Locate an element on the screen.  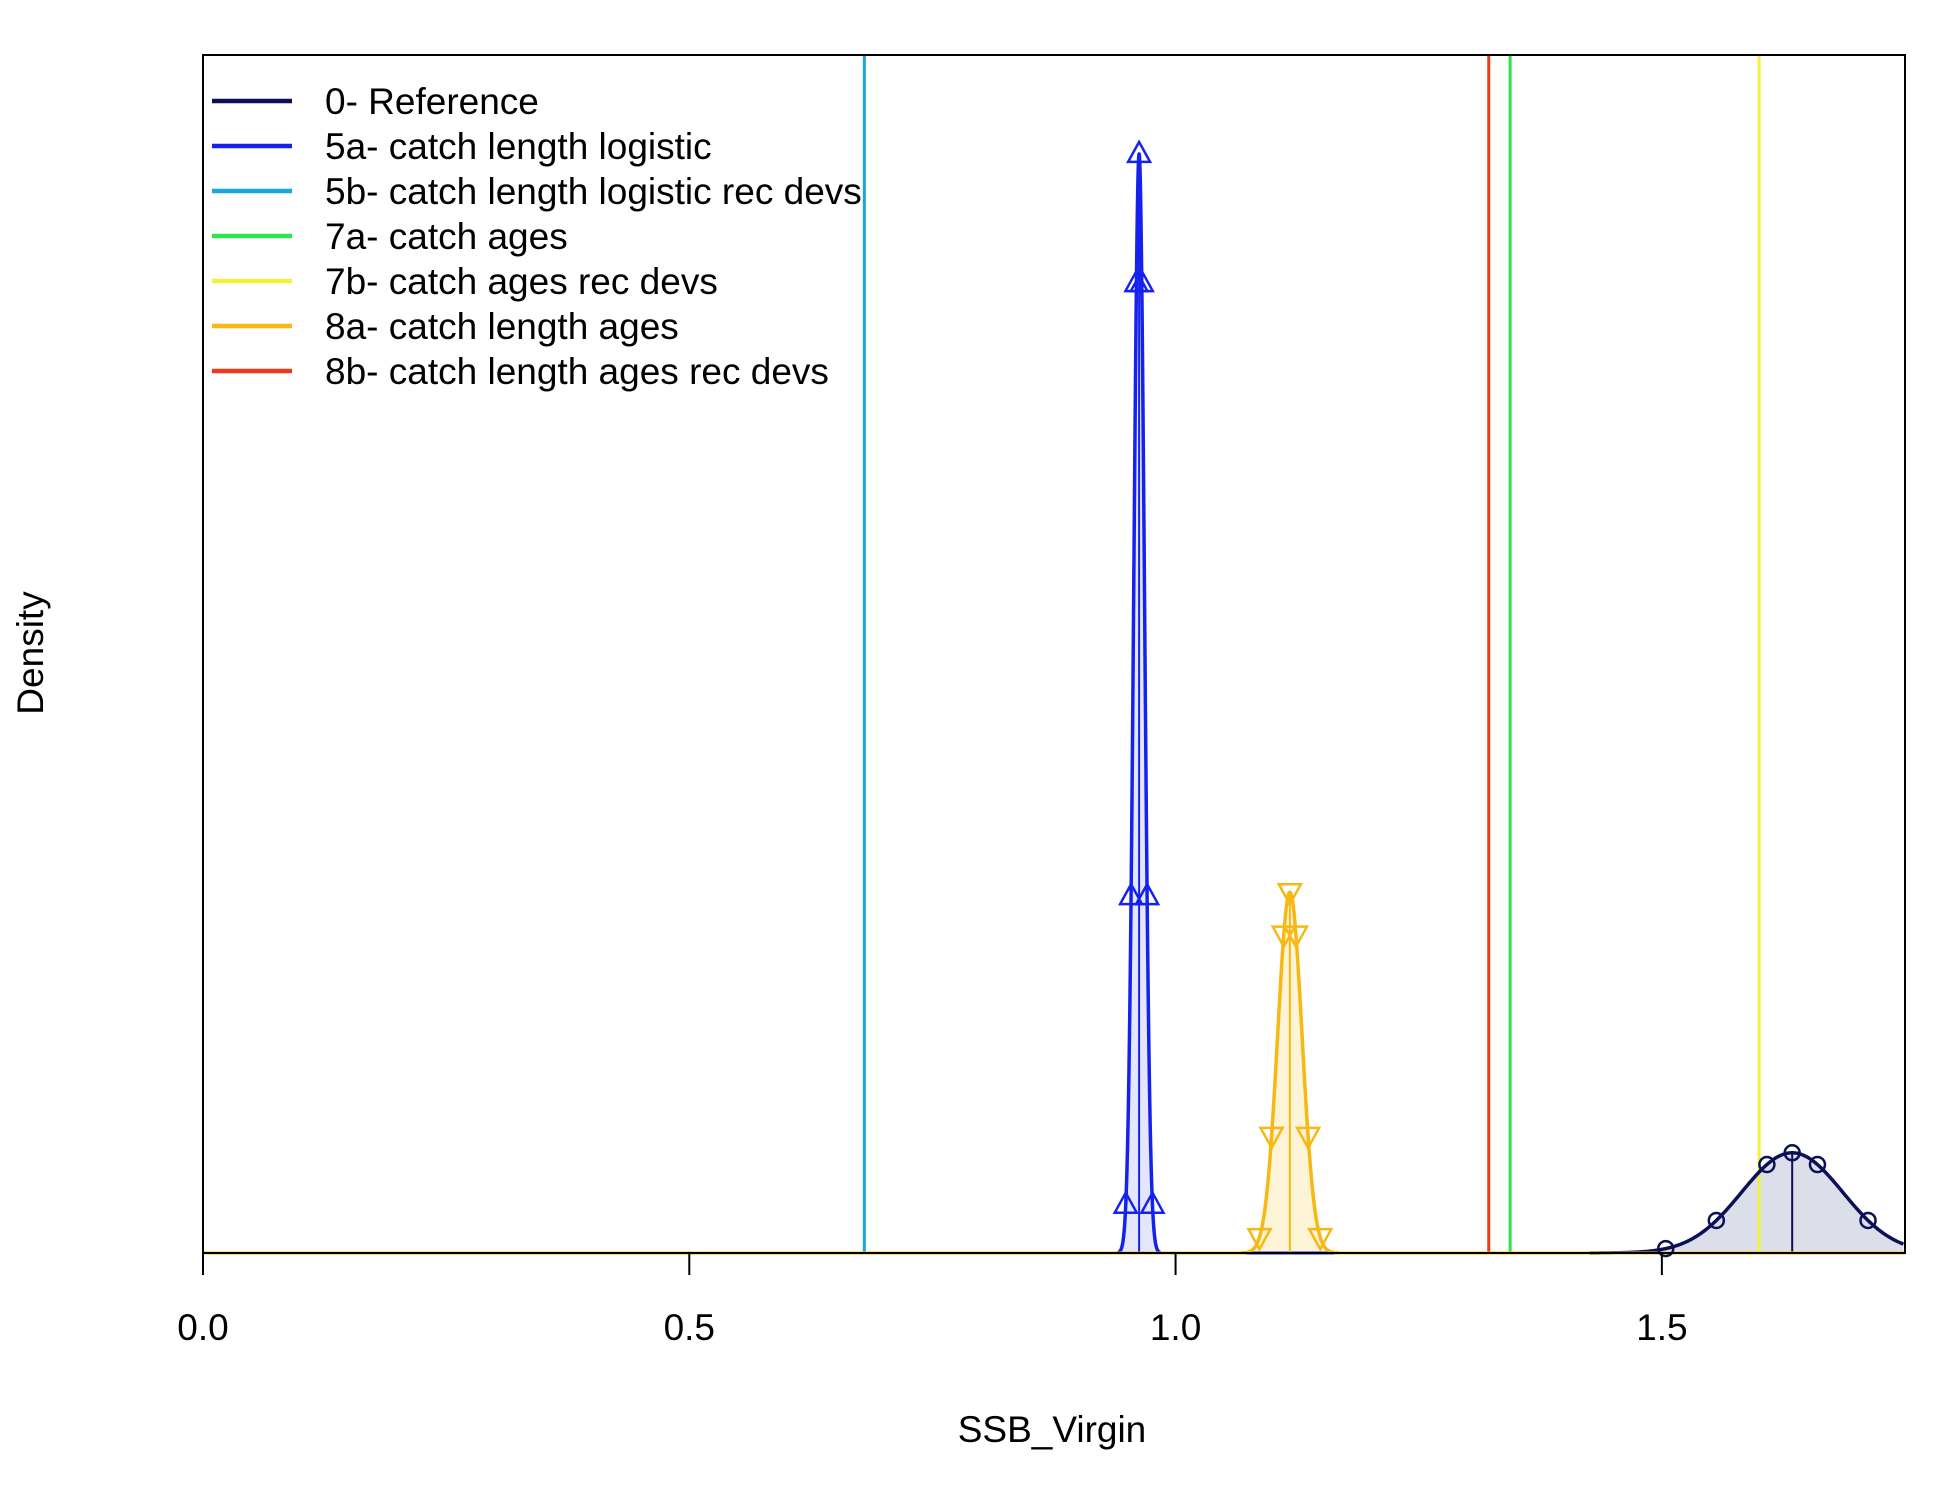
fill-0-reference is located at coordinates (1746, 1202).